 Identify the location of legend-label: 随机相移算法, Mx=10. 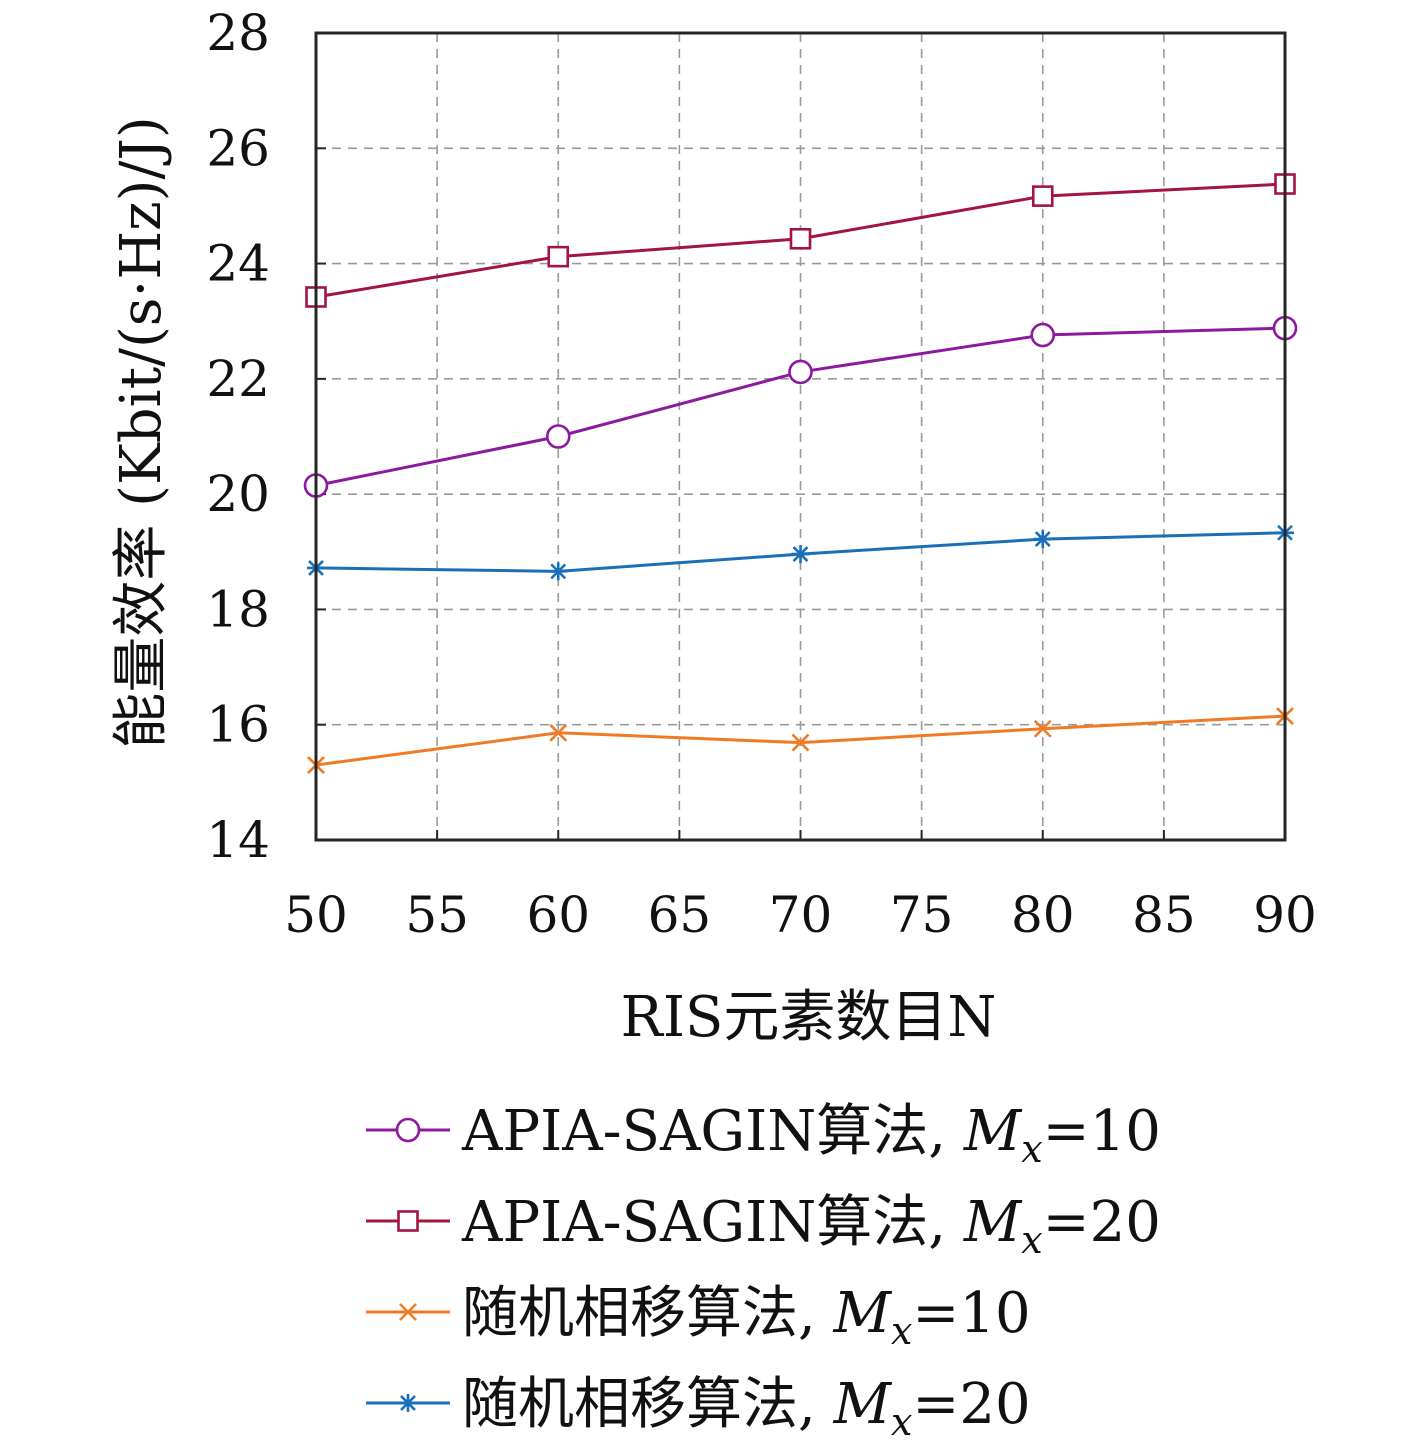
(746, 1317).